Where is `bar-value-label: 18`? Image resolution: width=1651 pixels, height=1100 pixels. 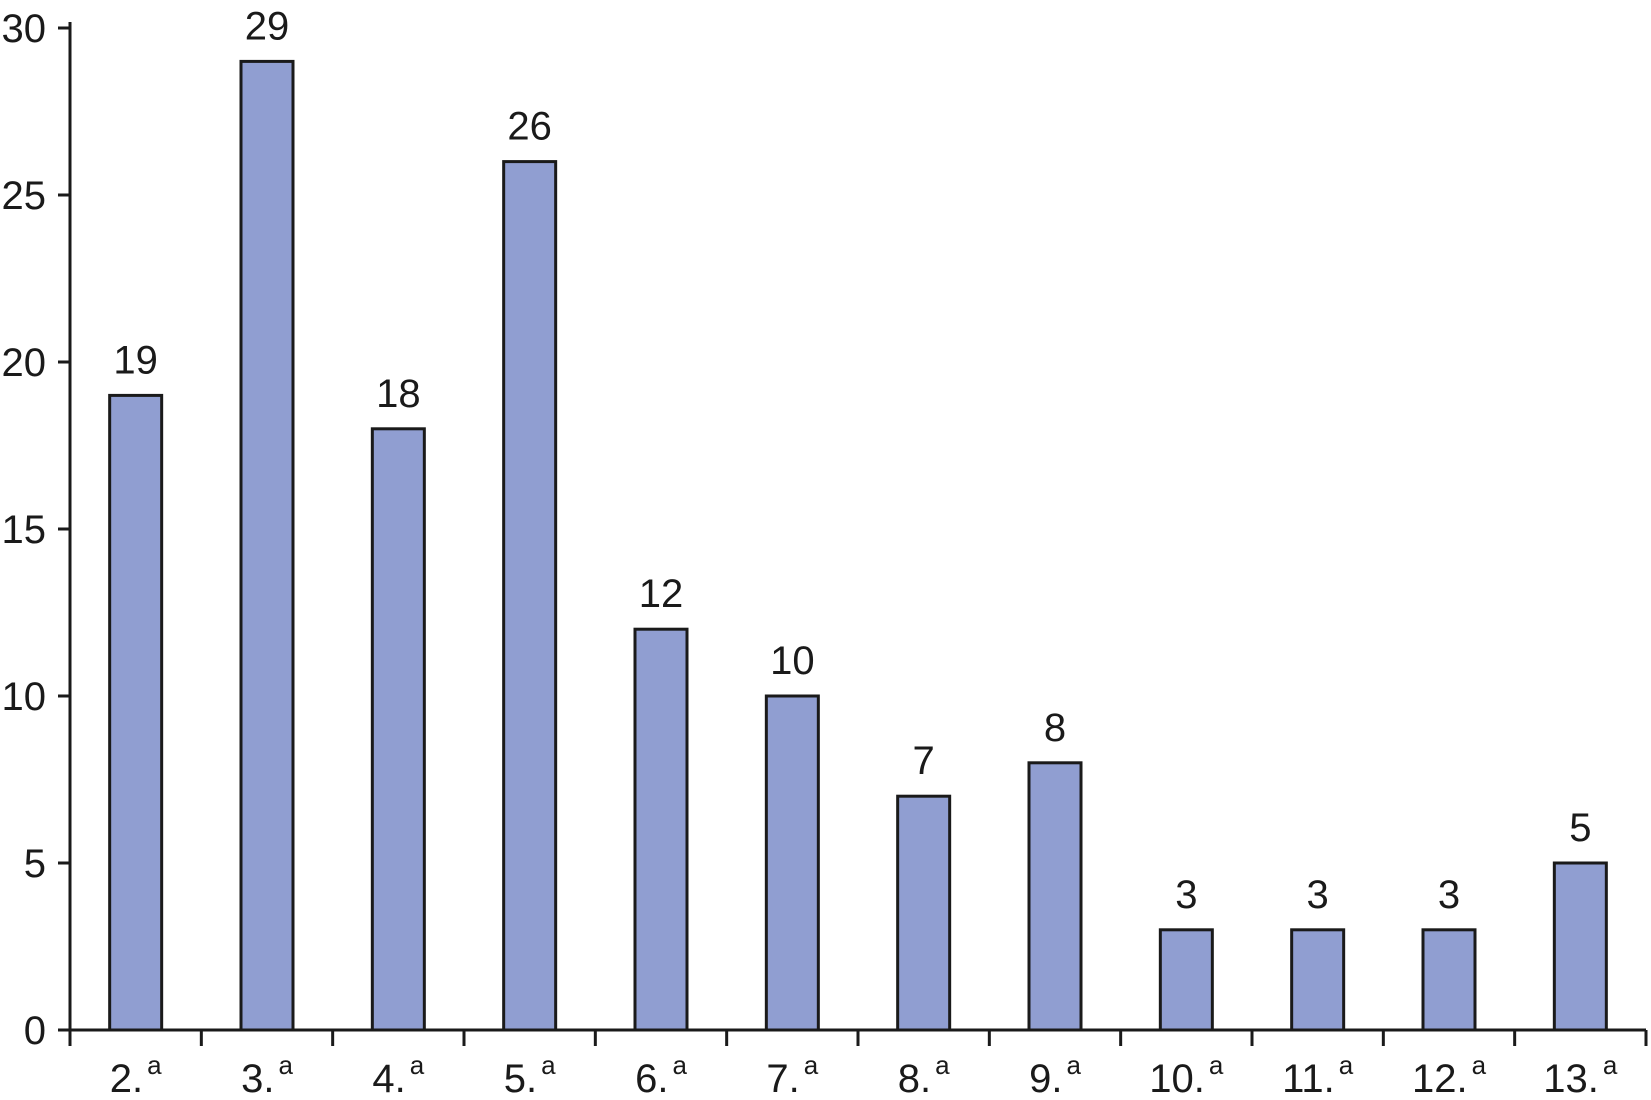
bar-value-label: 18 is located at coordinates (398, 394).